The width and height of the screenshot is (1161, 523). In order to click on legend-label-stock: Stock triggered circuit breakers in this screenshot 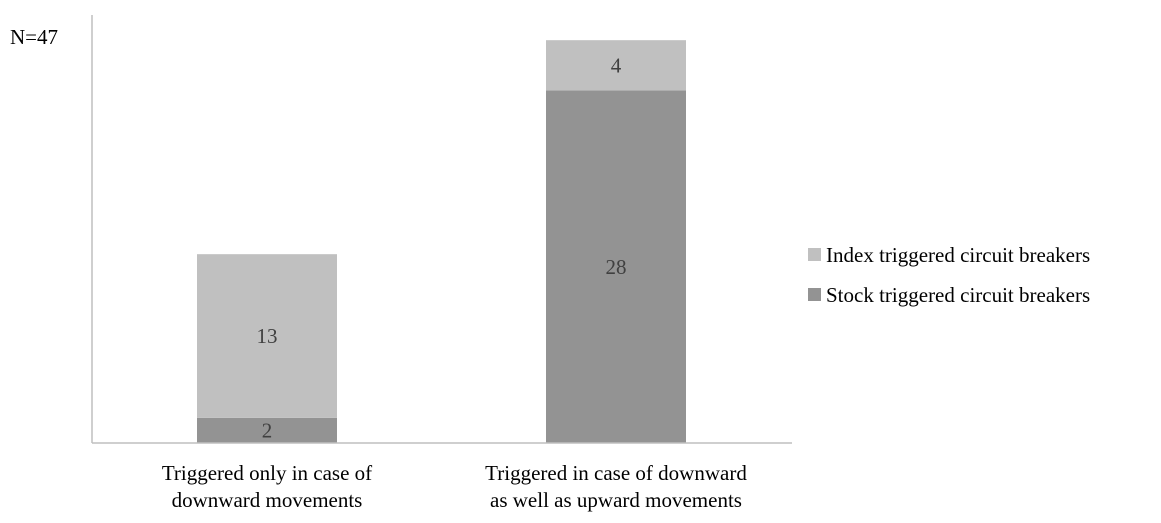, I will do `click(958, 295)`.